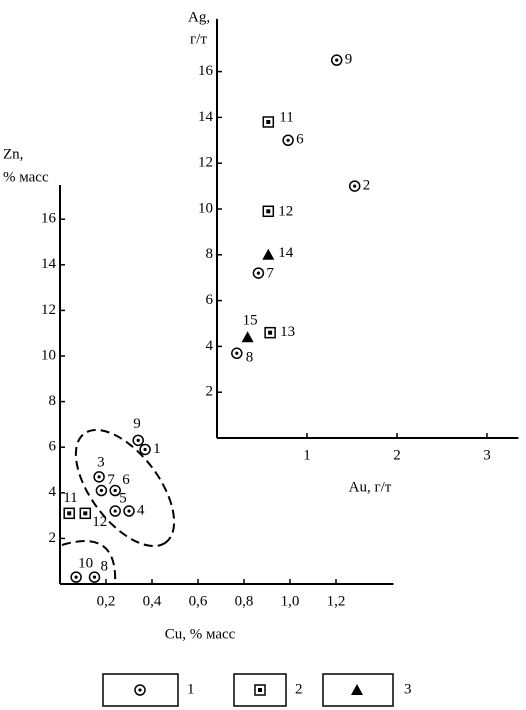 The width and height of the screenshot is (526, 710). What do you see at coordinates (105, 567) in the screenshot?
I see `point-label: 8` at bounding box center [105, 567].